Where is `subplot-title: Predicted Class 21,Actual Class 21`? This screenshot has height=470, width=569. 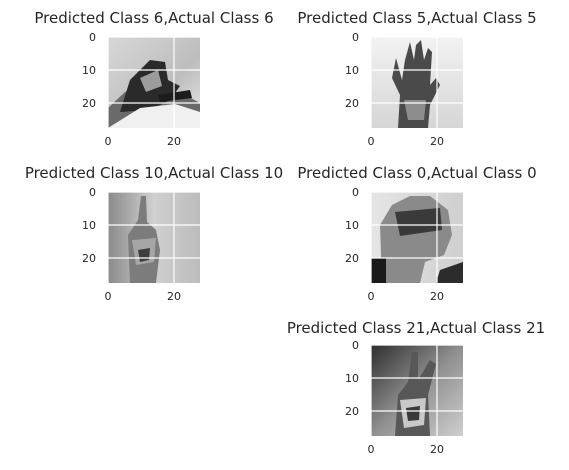 subplot-title: Predicted Class 21,Actual Class 21 is located at coordinates (416, 328).